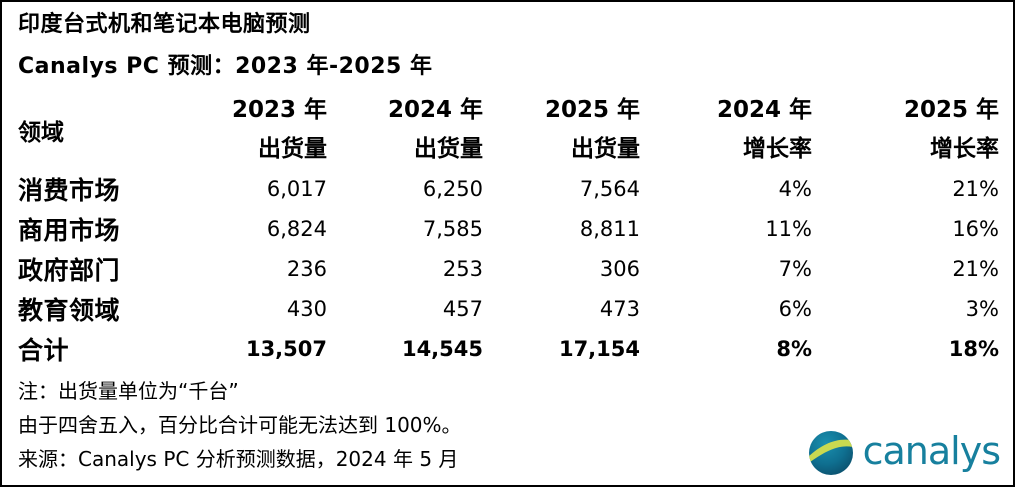 The image size is (1015, 487). I want to click on table-row-government: 政府部门 236 253 306 7% 21%, so click(508, 269).